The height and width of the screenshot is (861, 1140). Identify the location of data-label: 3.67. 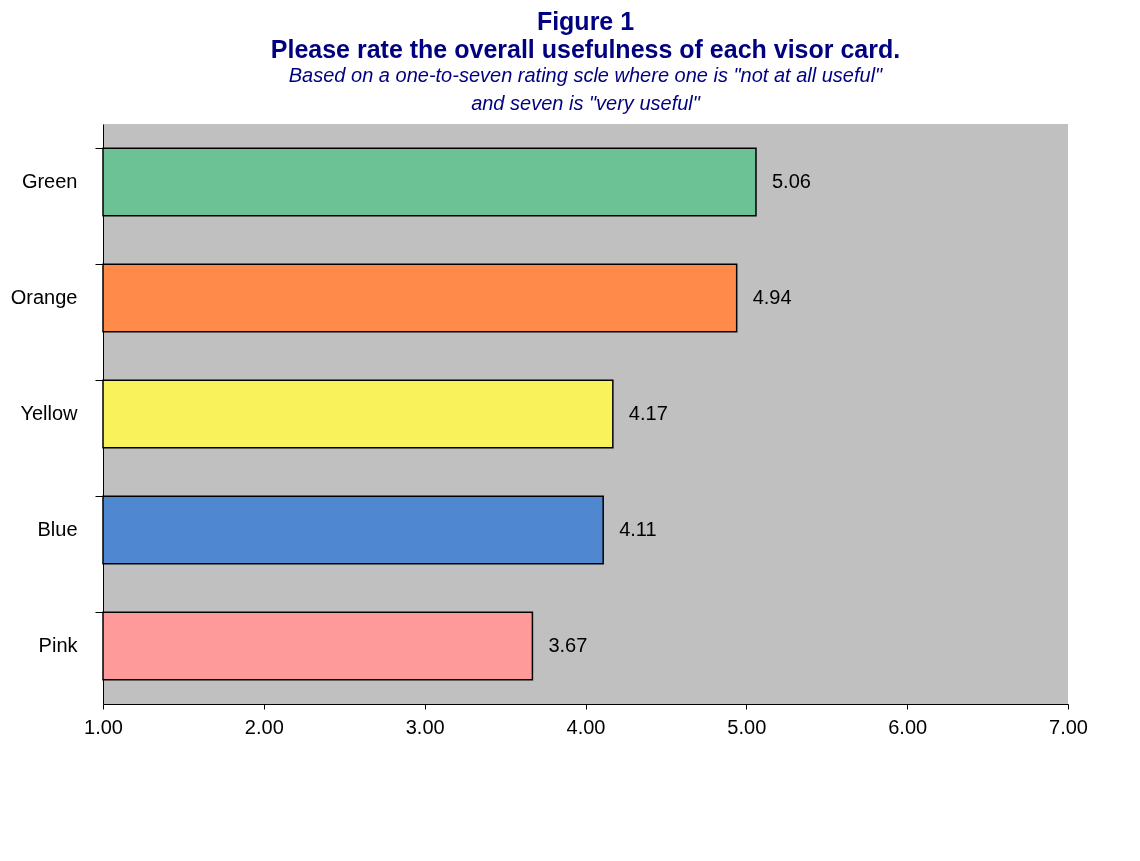
(568, 645).